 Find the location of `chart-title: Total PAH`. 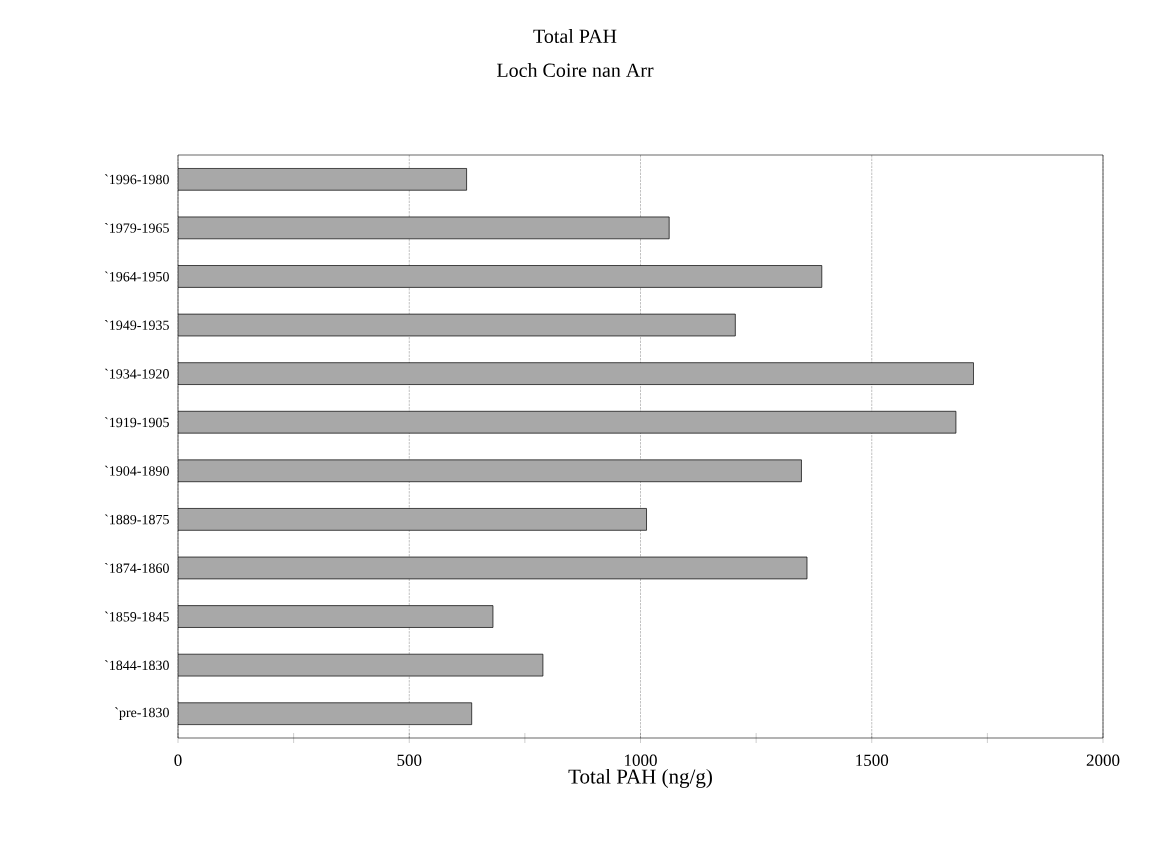

chart-title: Total PAH is located at coordinates (575, 36).